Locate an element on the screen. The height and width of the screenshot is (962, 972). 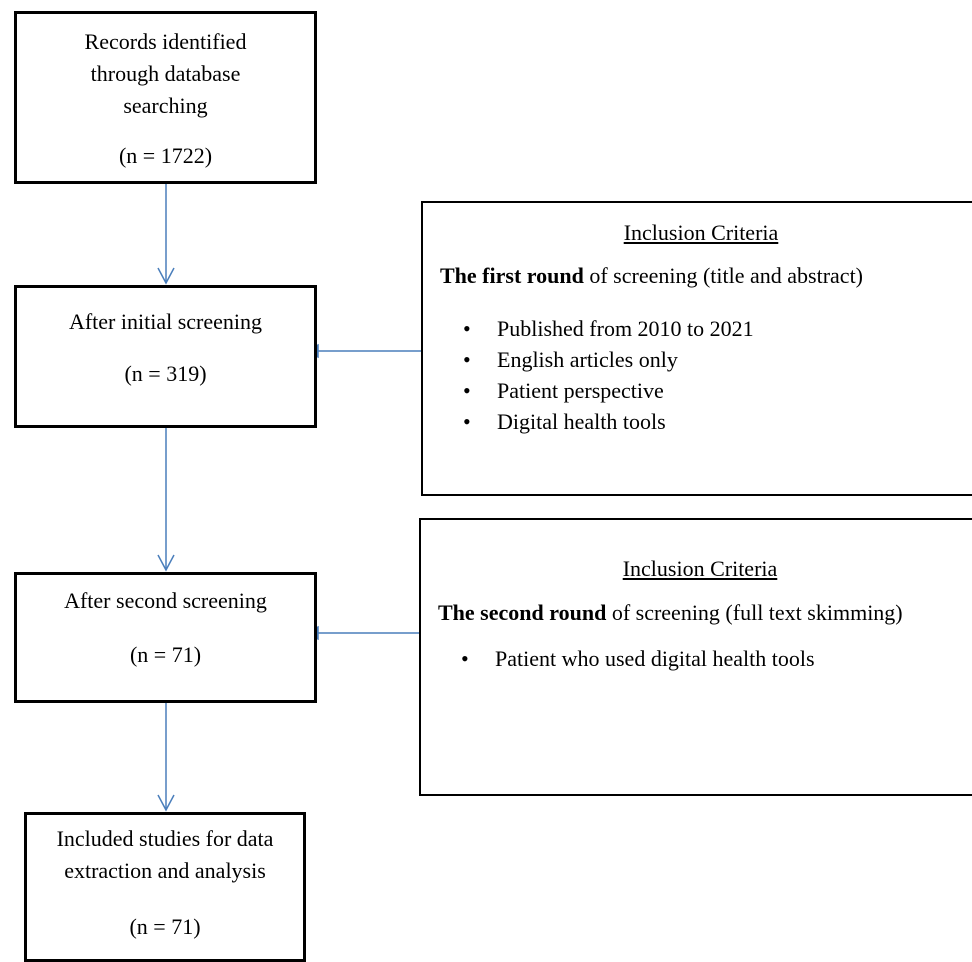
criteria2-bullet-list: • Patient who used digital health tools is located at coordinates (696, 658).